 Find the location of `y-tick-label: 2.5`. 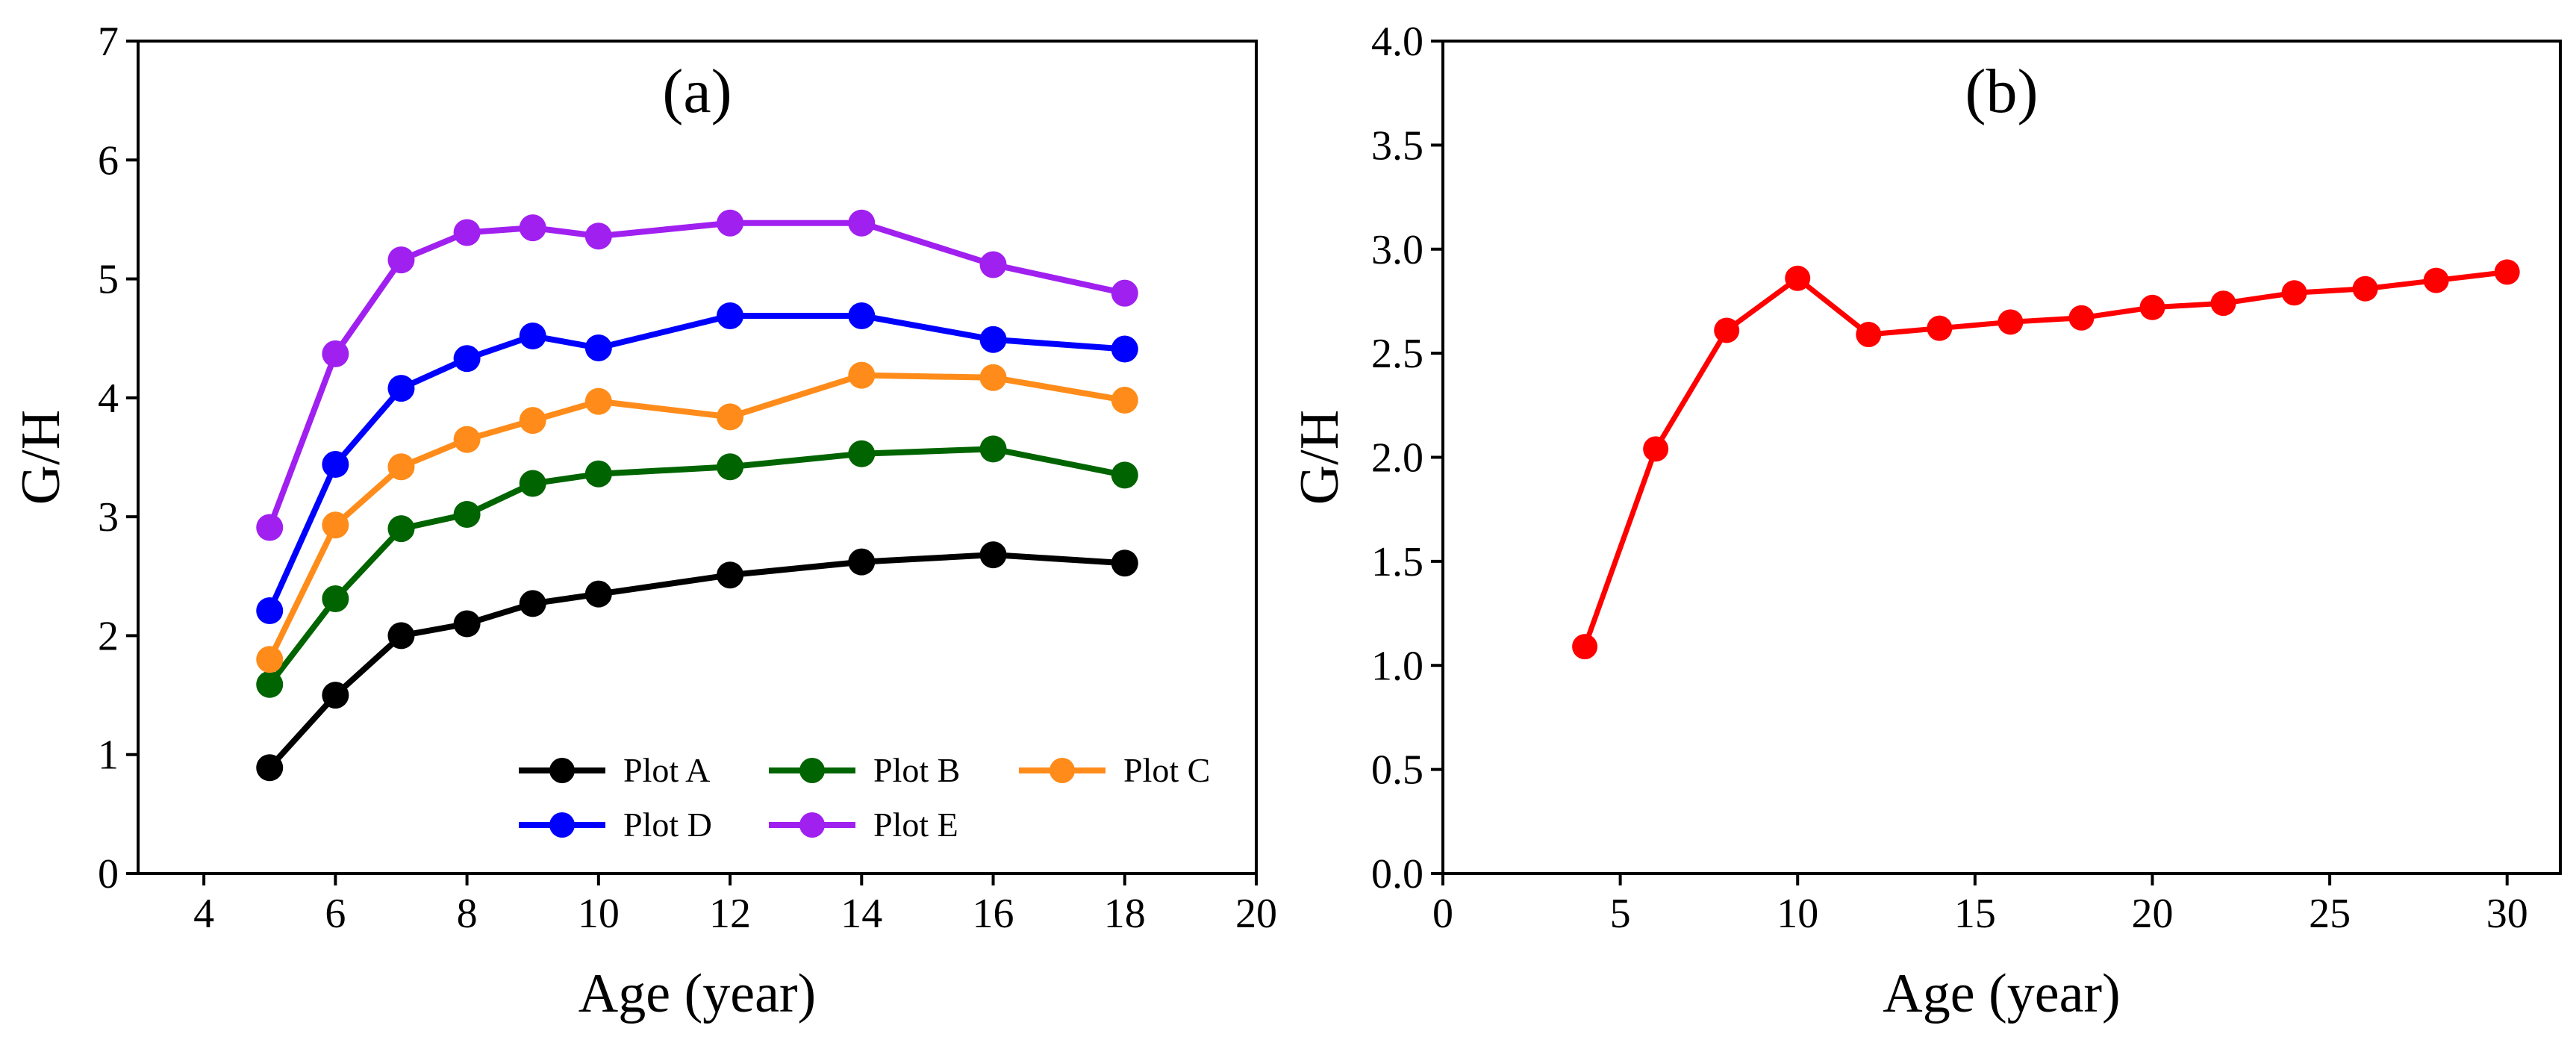

y-tick-label: 2.5 is located at coordinates (1397, 354).